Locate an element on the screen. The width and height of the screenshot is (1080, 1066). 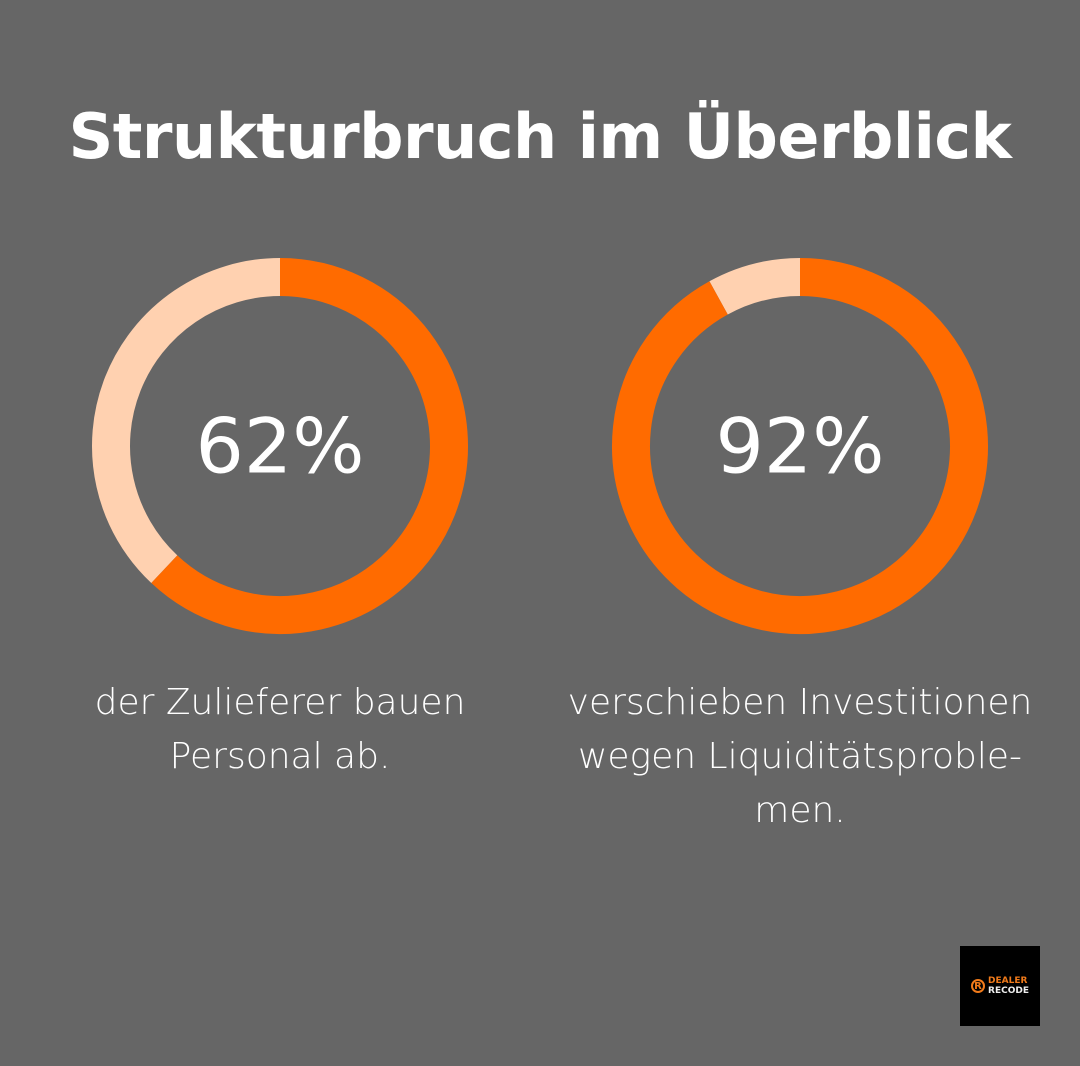
logo-line1: DEALER is located at coordinates (1008, 981).